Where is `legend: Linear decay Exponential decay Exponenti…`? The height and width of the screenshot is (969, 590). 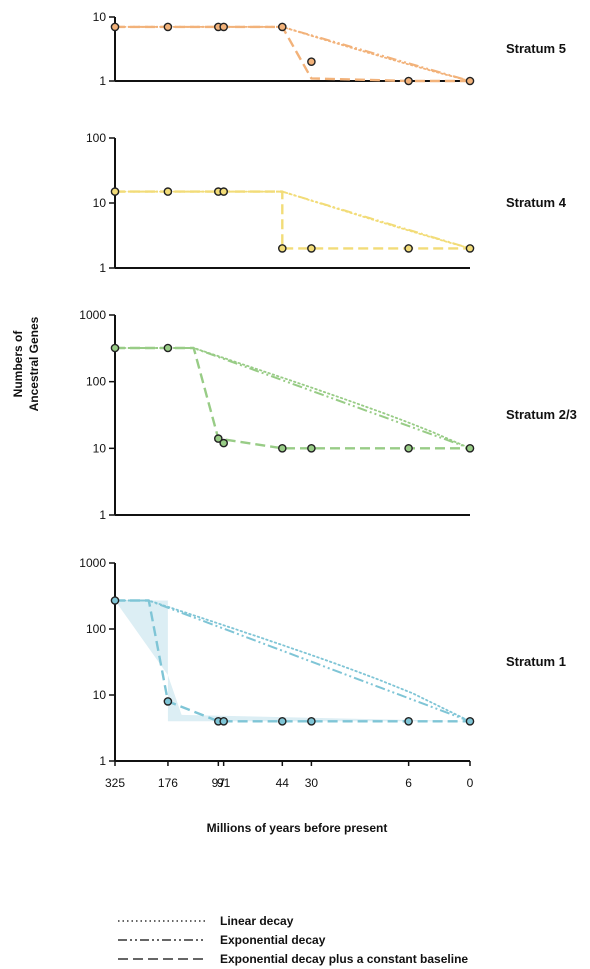 legend: Linear decay Exponential decay Exponenti… is located at coordinates (293, 940).